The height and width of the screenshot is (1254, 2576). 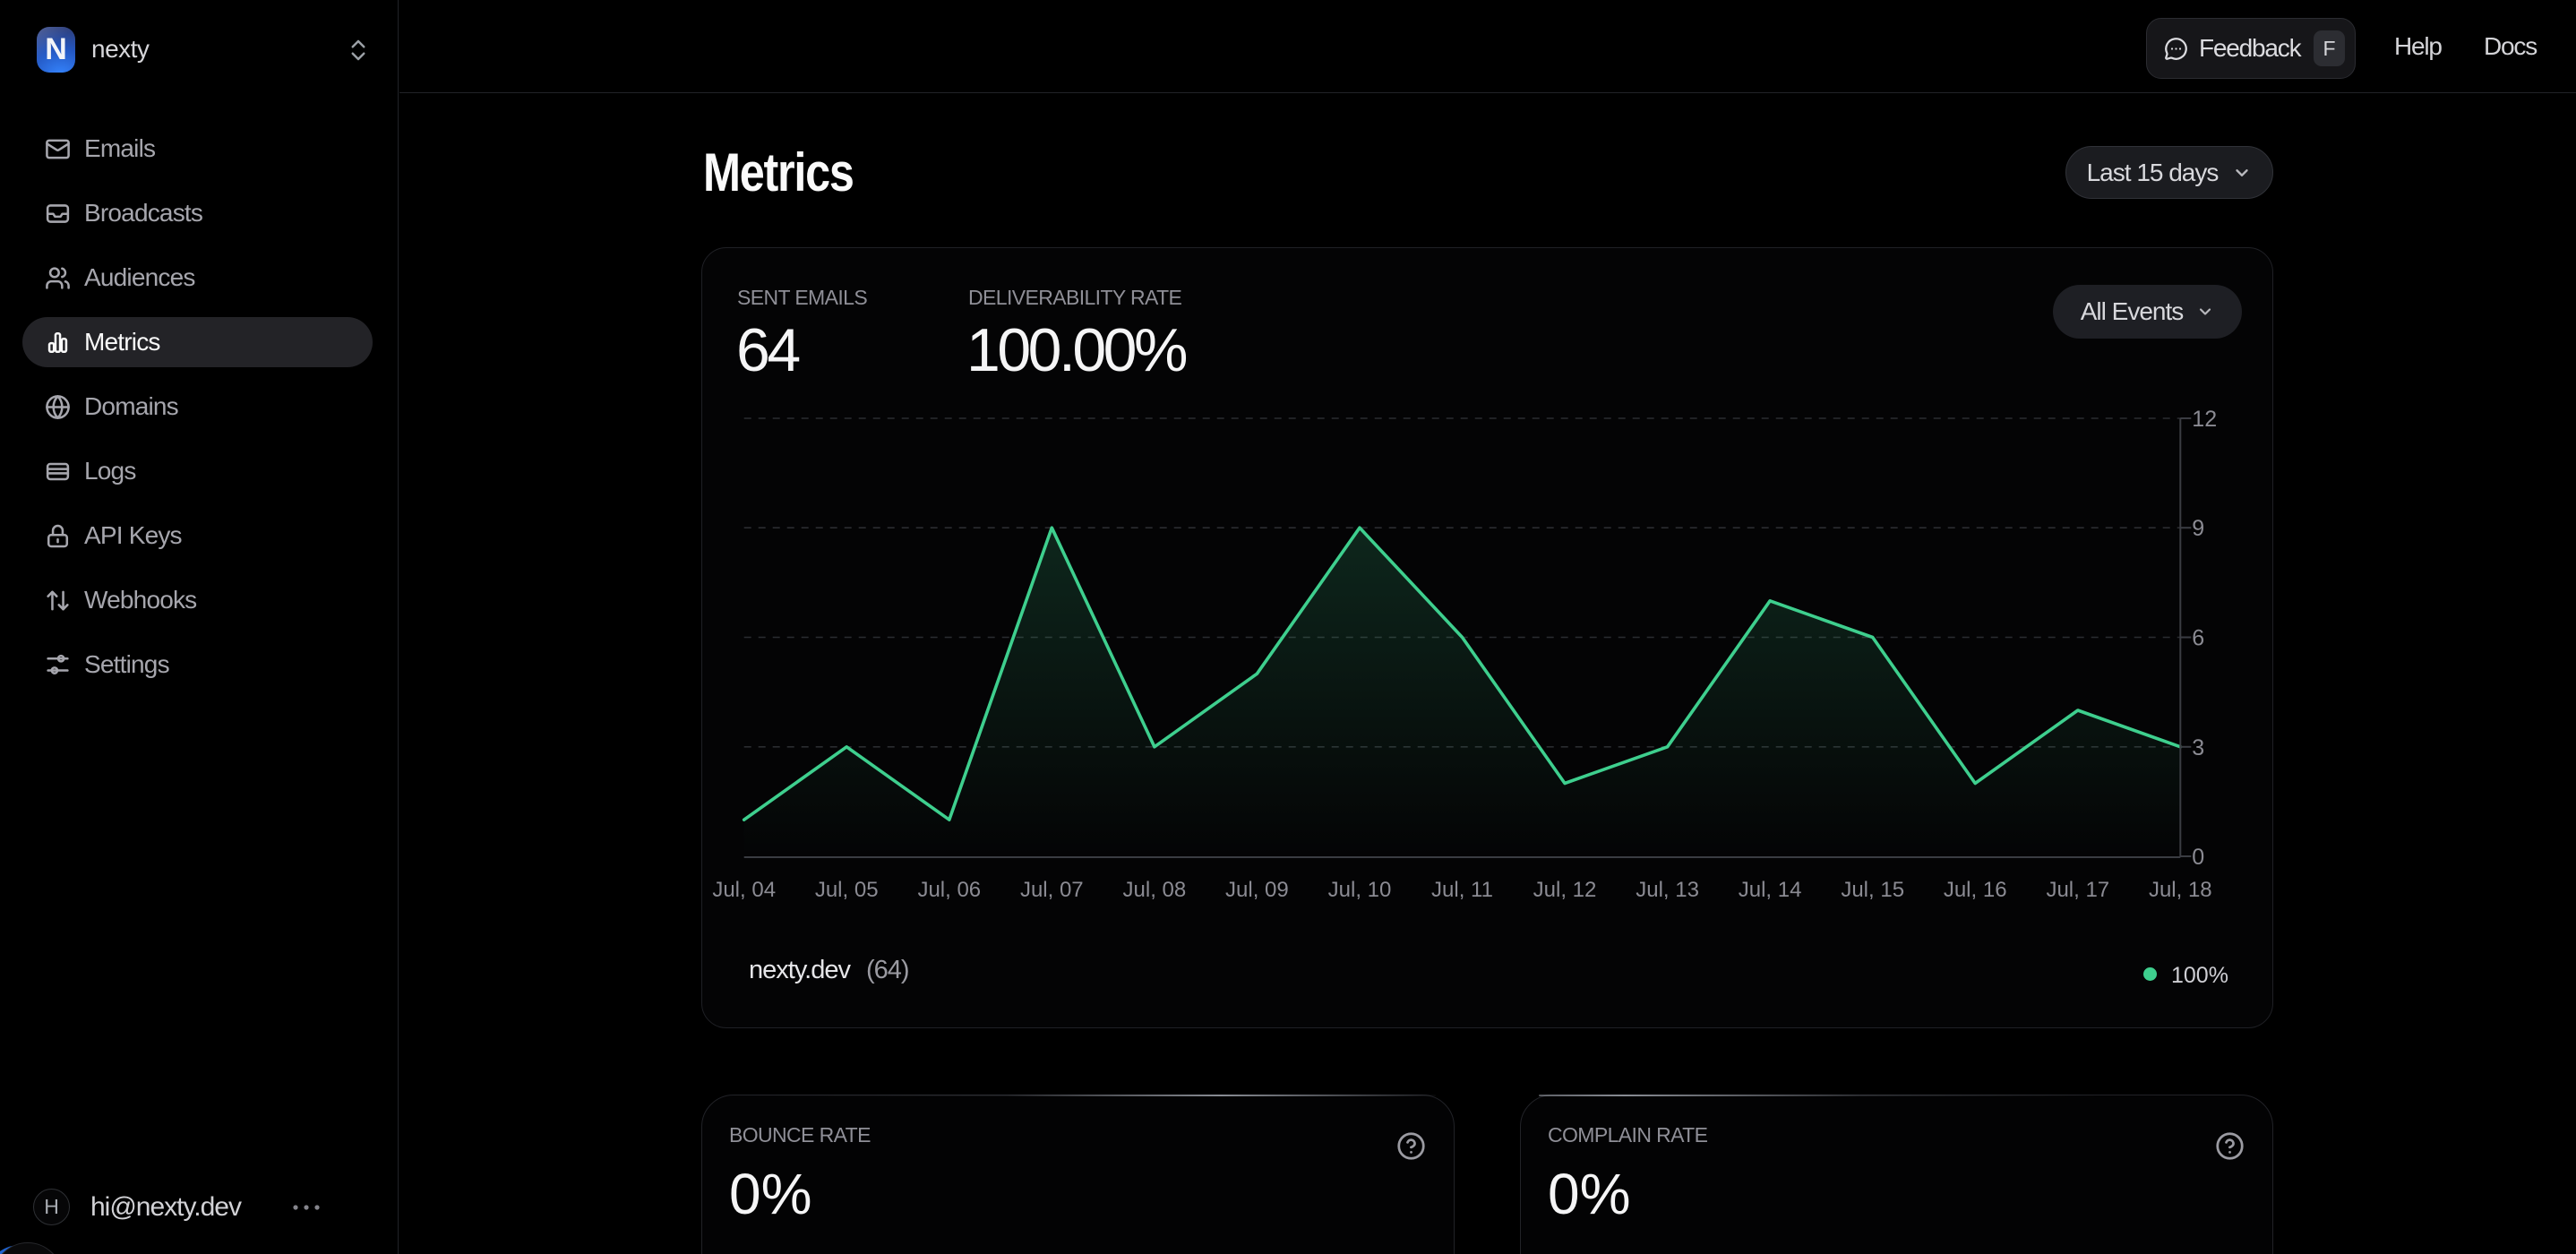 What do you see at coordinates (949, 890) in the screenshot?
I see `svg-text: Jul, 06` at bounding box center [949, 890].